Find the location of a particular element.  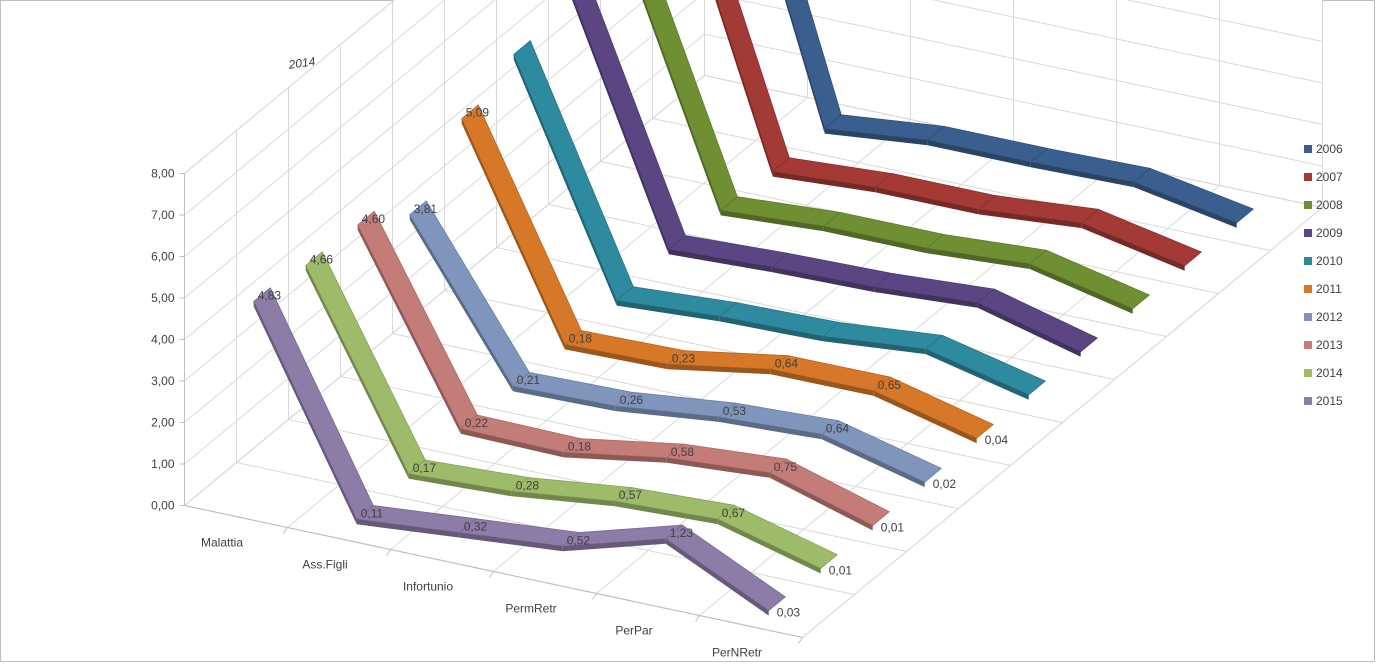

data-label-2011-4: 0,65 is located at coordinates (890, 385).